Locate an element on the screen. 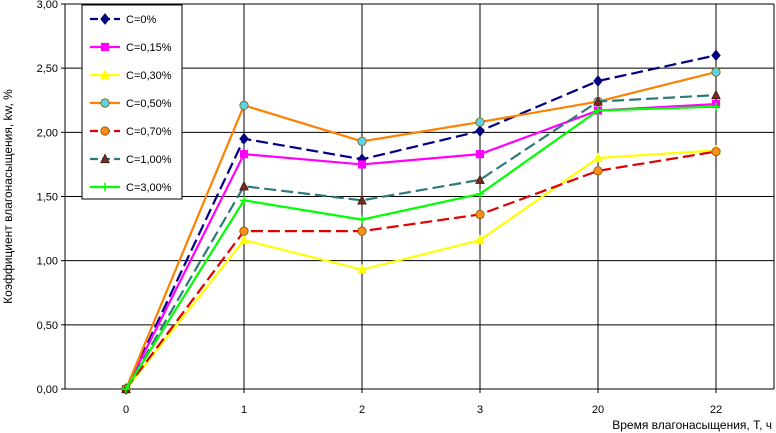 This screenshot has width=776, height=433. legend-item: C=0,70% is located at coordinates (131, 132).